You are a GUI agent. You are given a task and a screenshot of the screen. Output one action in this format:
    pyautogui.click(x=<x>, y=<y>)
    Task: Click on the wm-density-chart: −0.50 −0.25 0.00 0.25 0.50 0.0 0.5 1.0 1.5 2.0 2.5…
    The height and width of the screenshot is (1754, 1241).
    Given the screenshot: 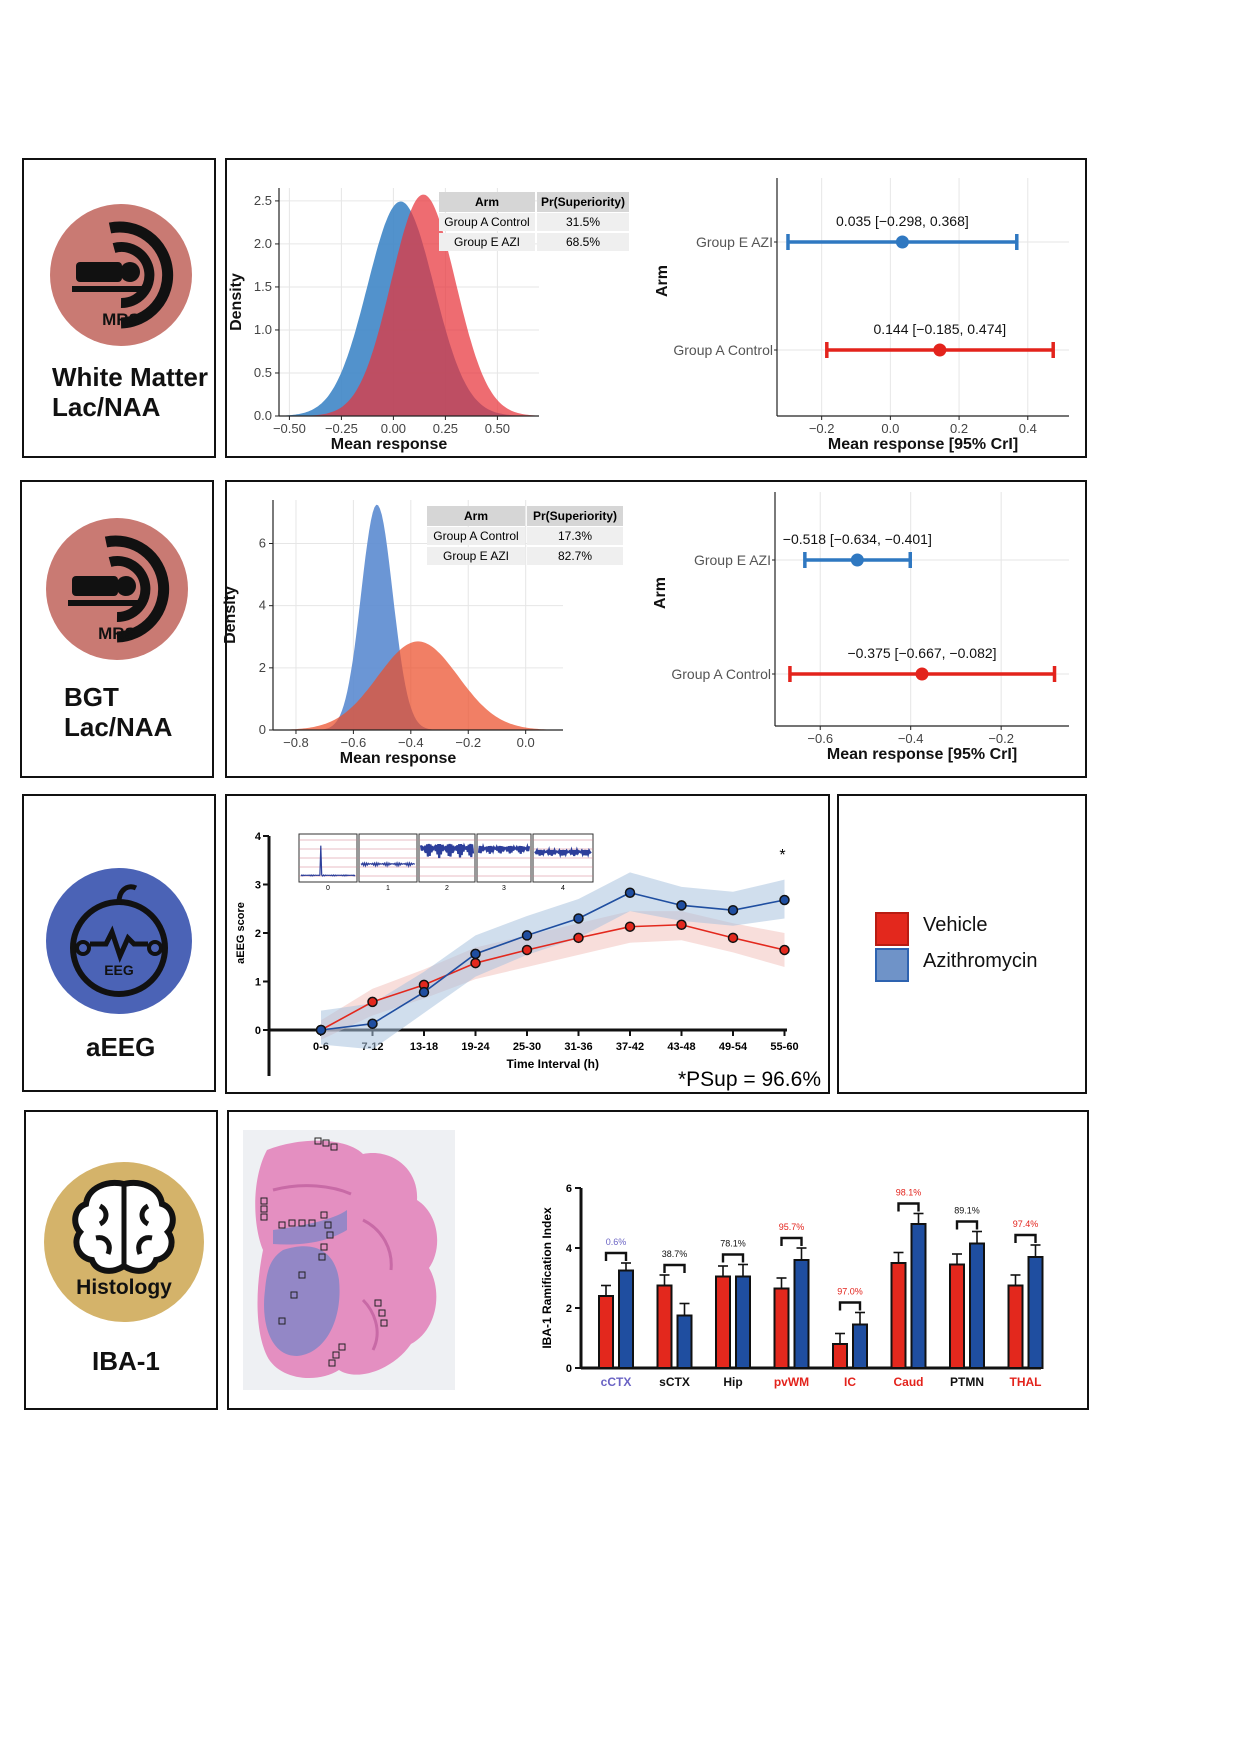 What is the action you would take?
    pyautogui.click(x=428, y=320)
    